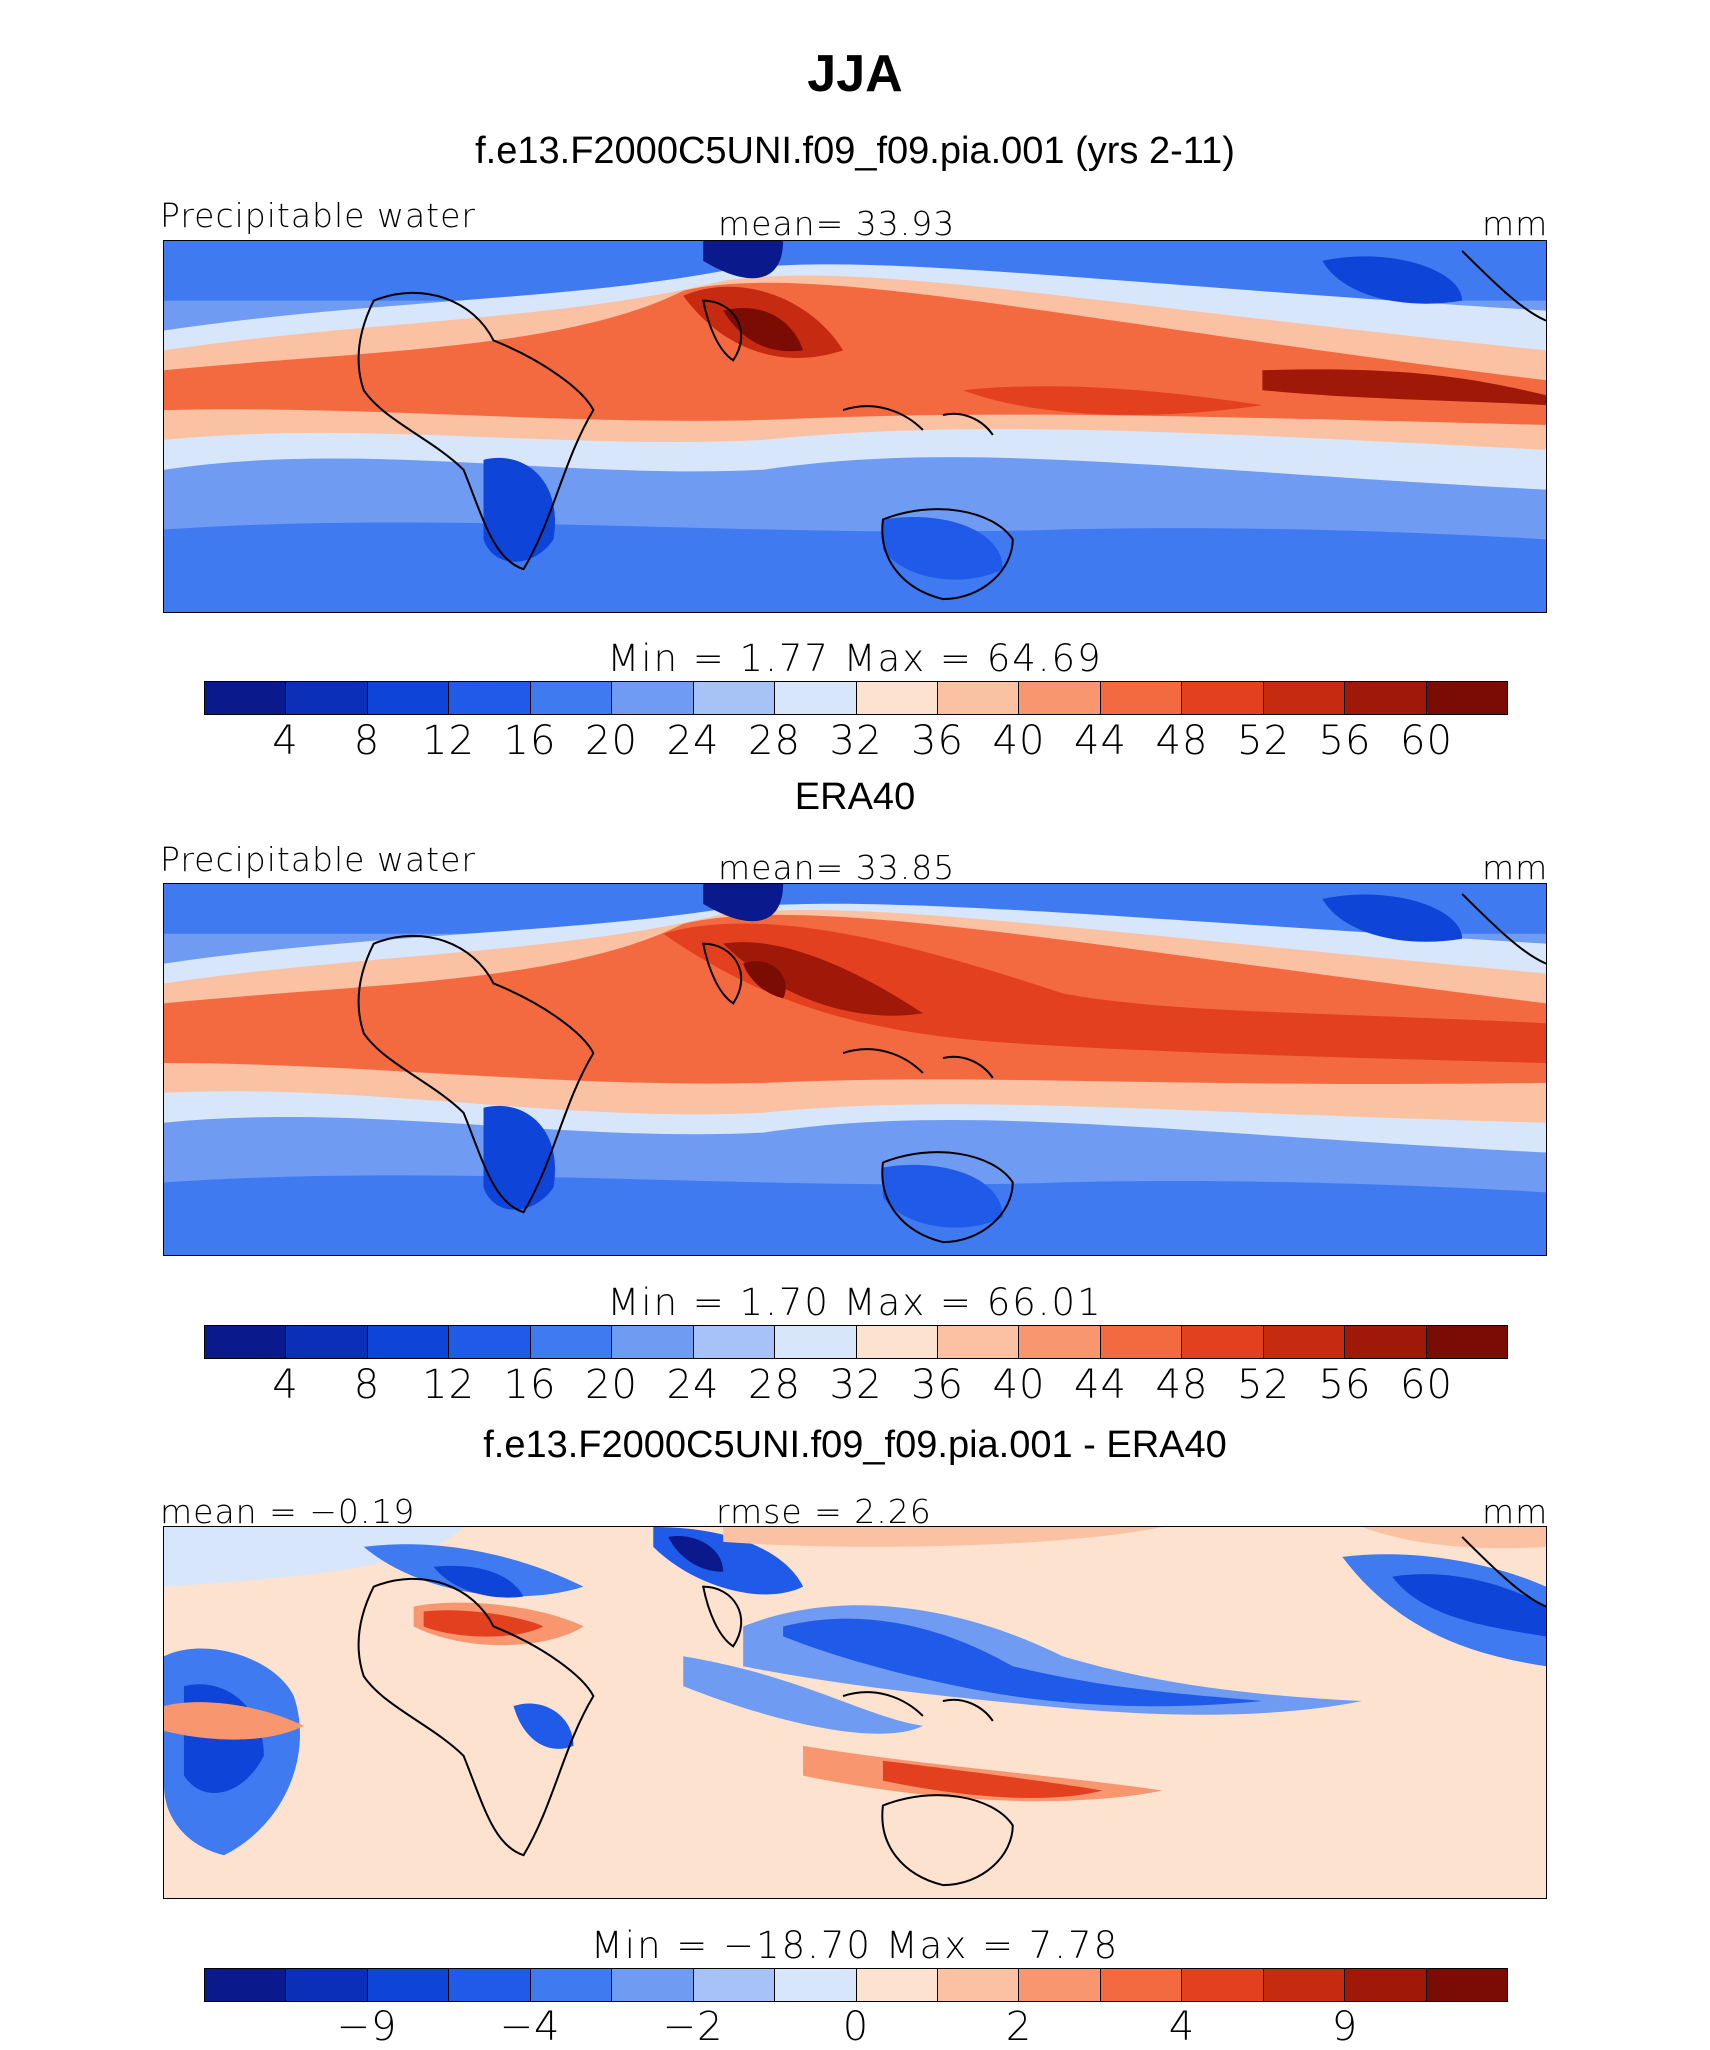 The image size is (1710, 2050). I want to click on panel-3-mean-label: mean = −0.19, so click(288, 1511).